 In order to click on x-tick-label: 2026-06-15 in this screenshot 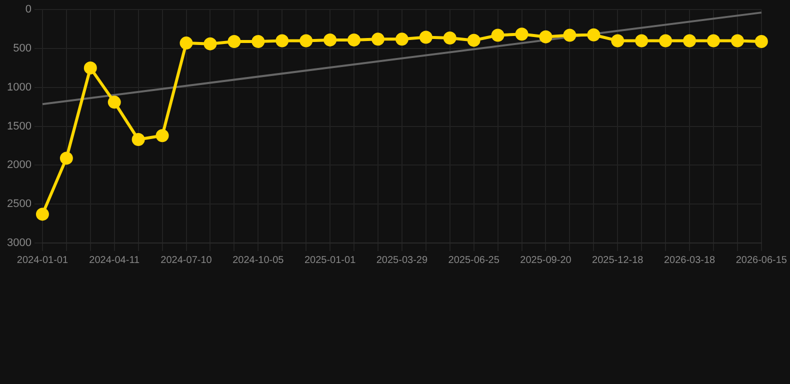, I will do `click(762, 260)`.